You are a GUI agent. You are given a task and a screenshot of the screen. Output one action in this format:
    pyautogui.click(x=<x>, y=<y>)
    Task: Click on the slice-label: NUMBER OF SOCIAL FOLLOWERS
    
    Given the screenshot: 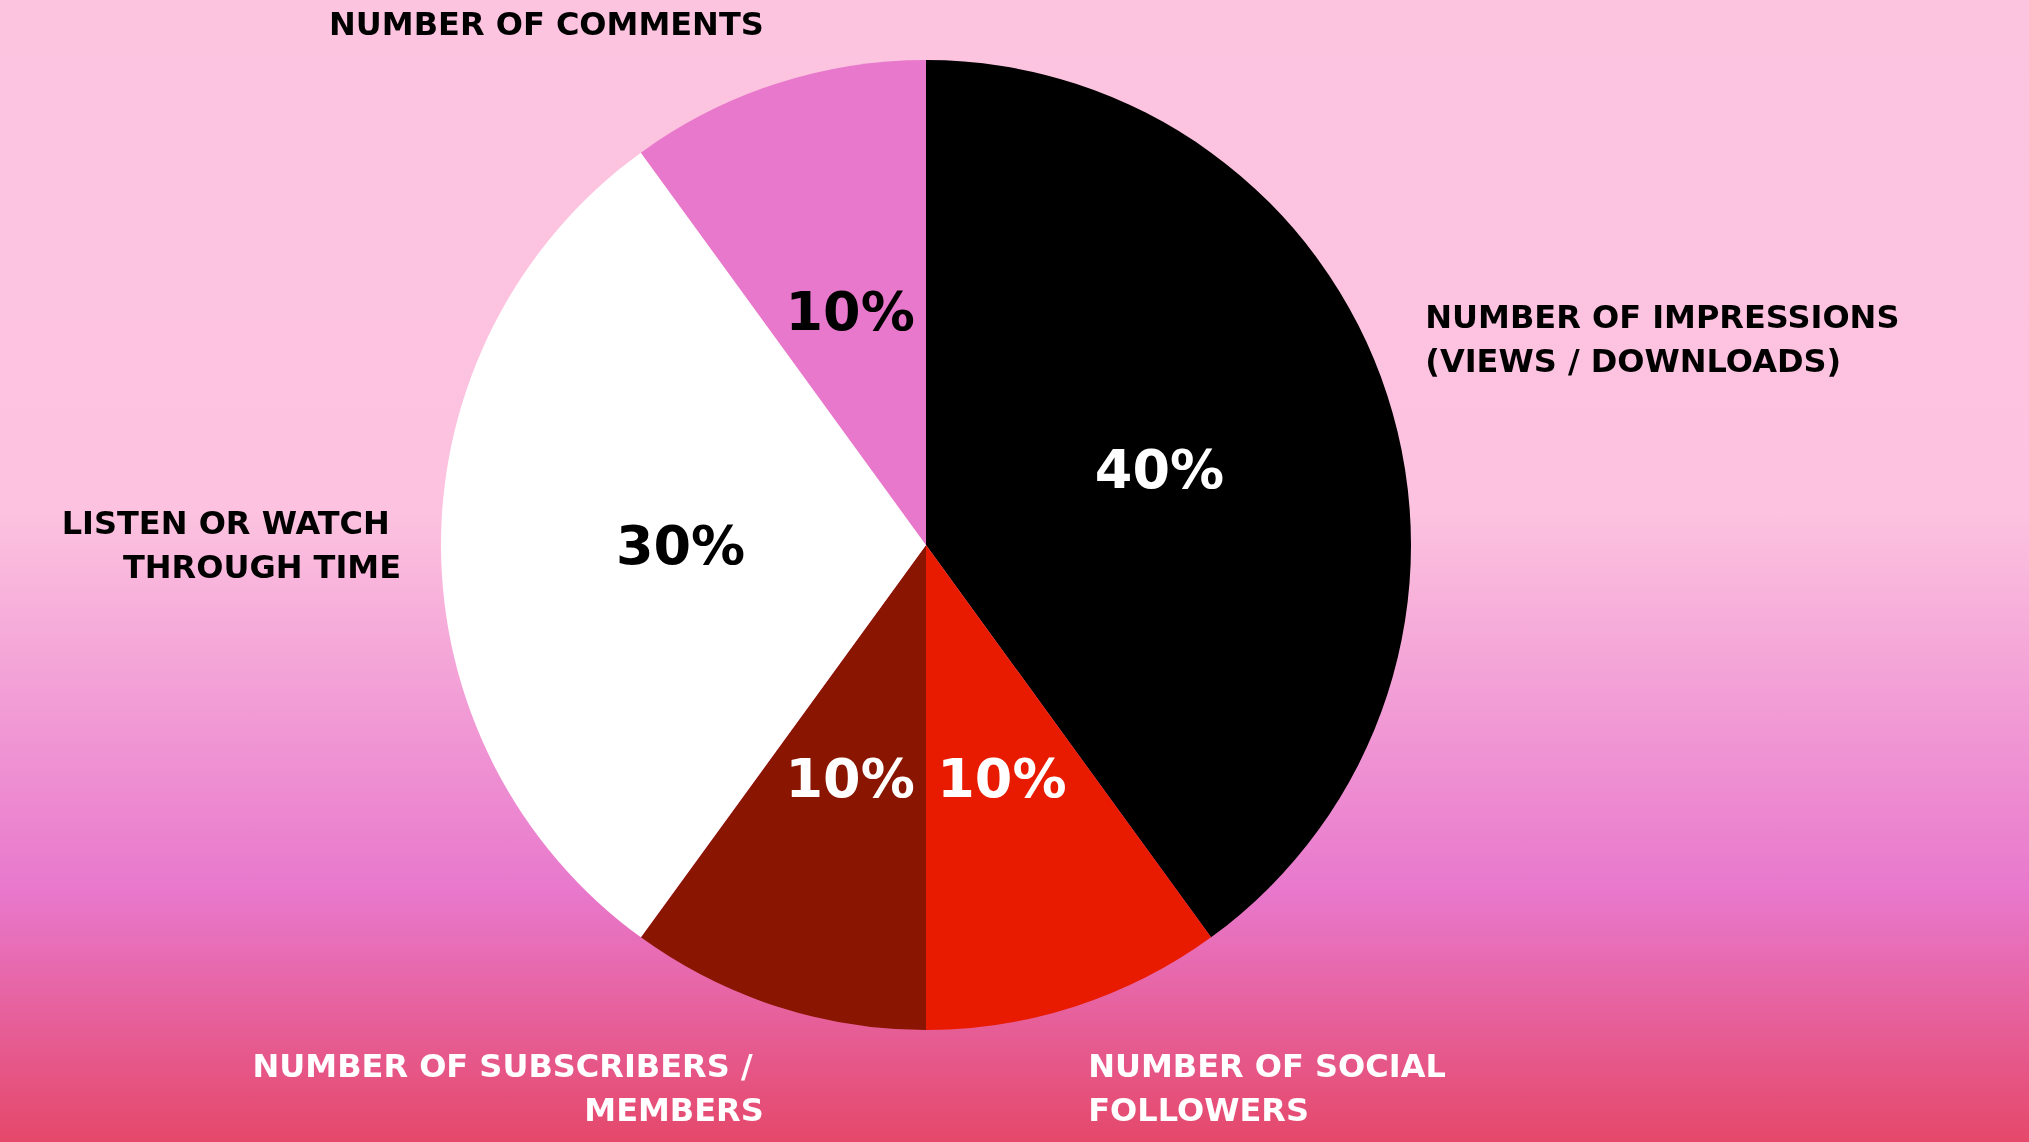 What is the action you would take?
    pyautogui.click(x=1273, y=1088)
    